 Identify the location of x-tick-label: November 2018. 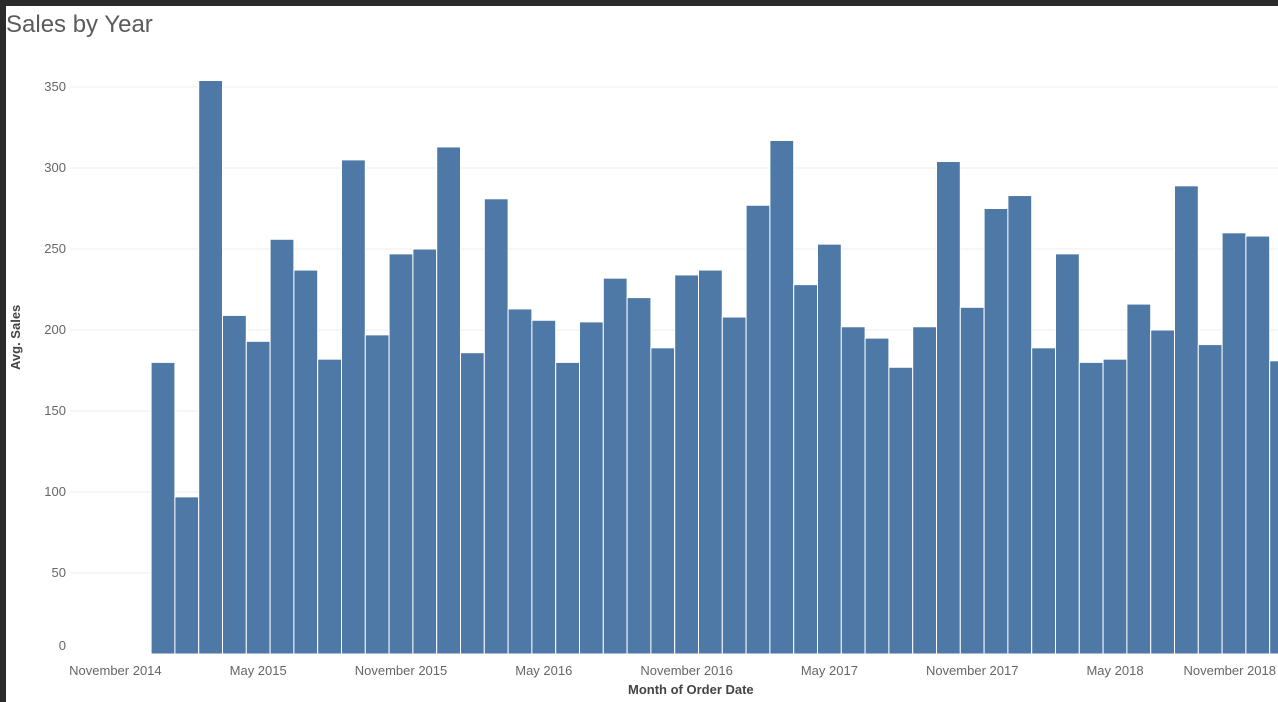
(1230, 670).